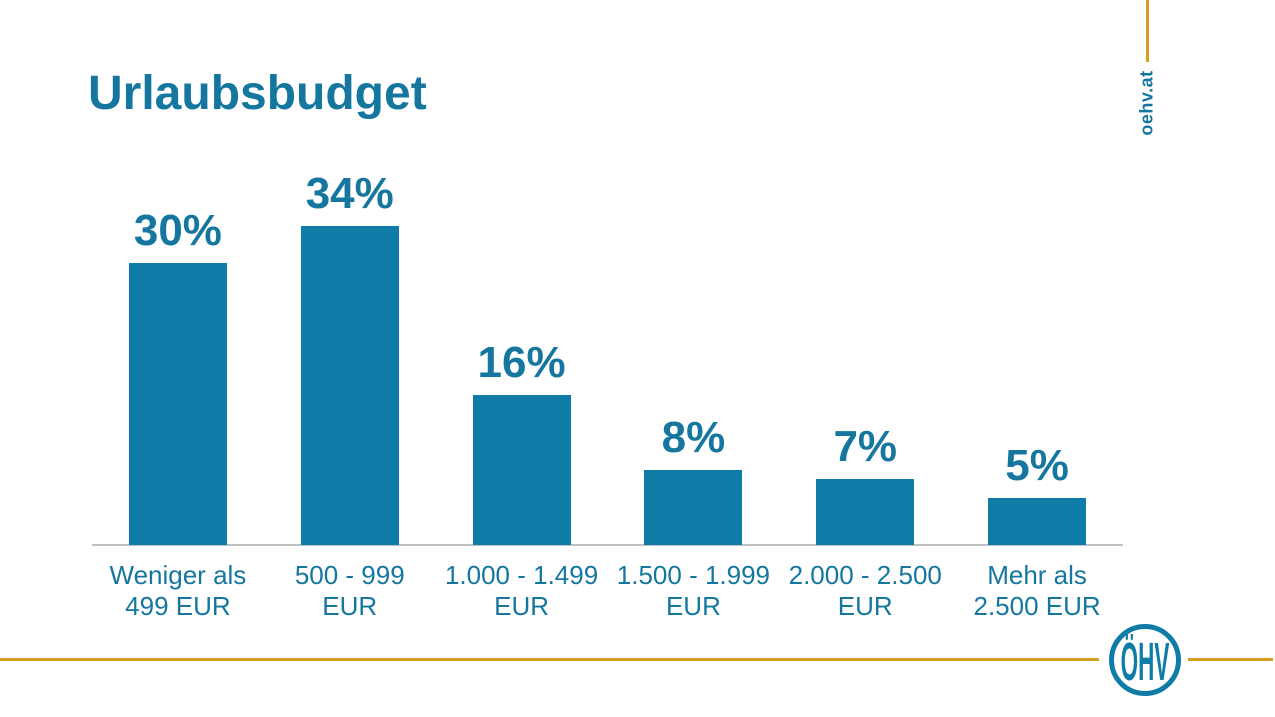 The width and height of the screenshot is (1275, 717). Describe the element at coordinates (1037, 575) in the screenshot. I see `category-label-line: Mehr als` at that location.